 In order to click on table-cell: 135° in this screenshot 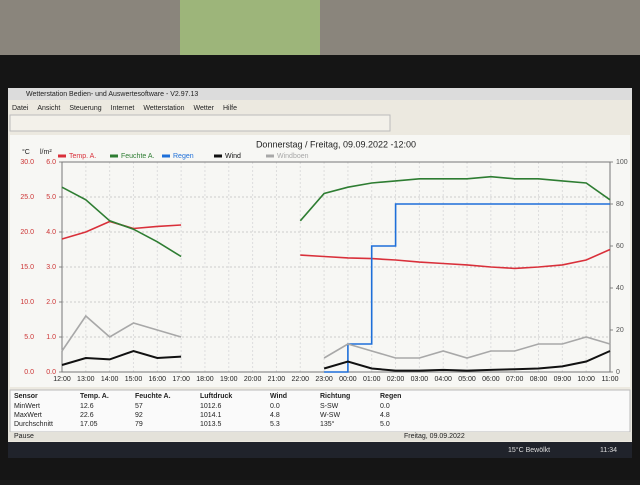, I will do `click(327, 424)`.